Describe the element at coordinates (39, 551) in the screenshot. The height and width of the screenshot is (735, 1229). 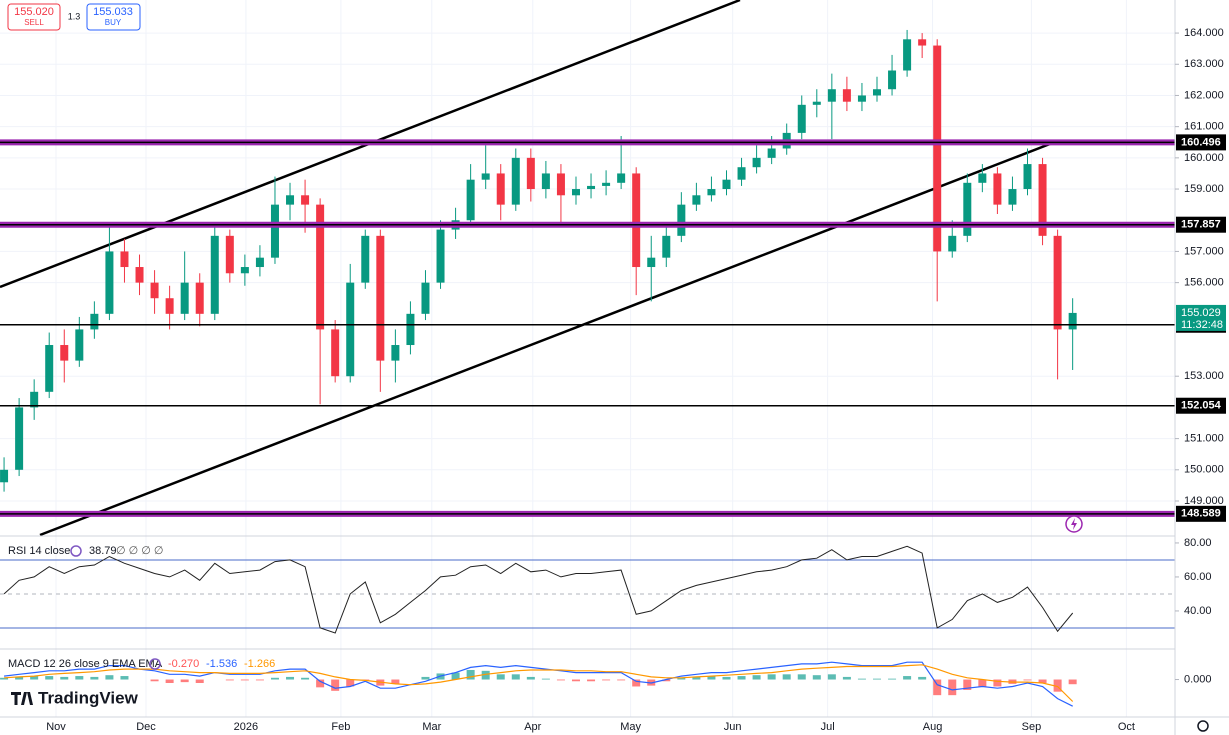
I see `rsi-title: RSI 14 close` at that location.